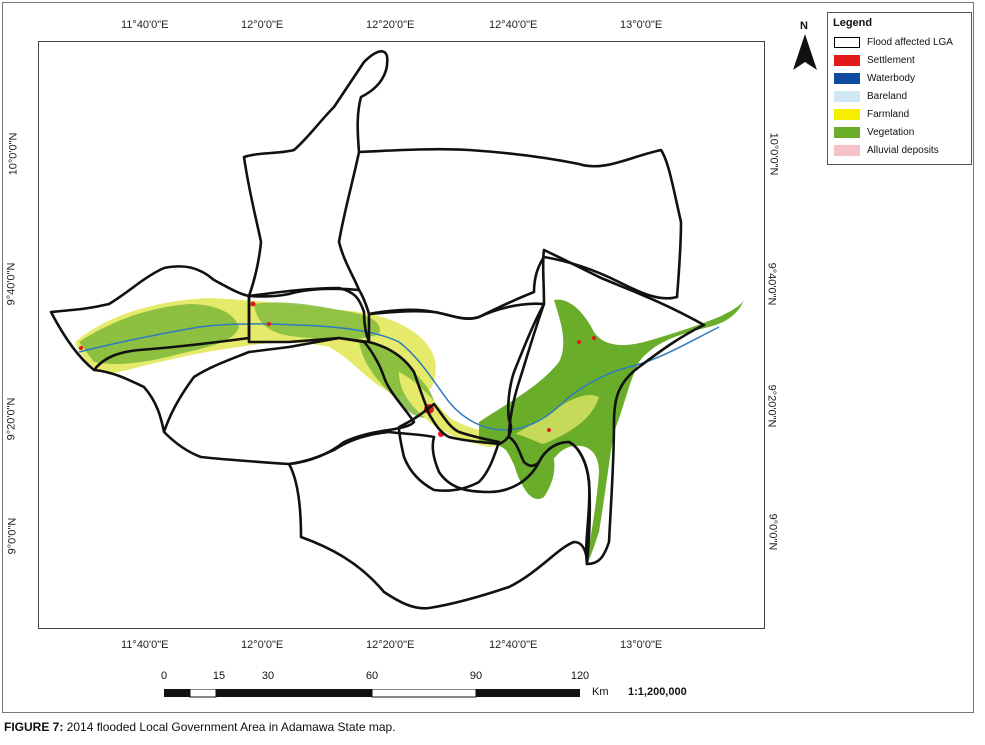 This screenshot has height=745, width=985. I want to click on lga-boundary-south, so click(439, 520).